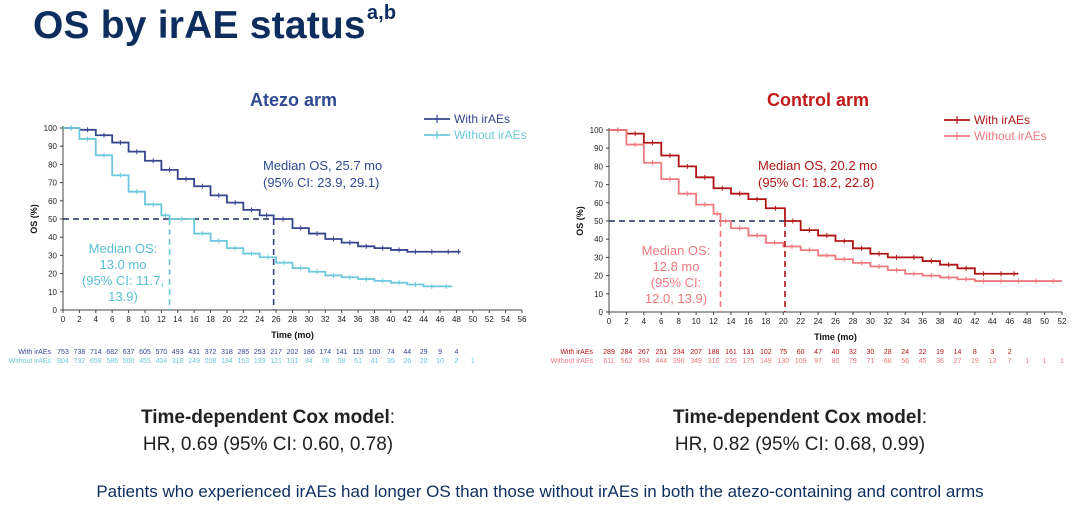 The image size is (1080, 506). I want to click on atezo-at-risk-count: 493, so click(178, 352).